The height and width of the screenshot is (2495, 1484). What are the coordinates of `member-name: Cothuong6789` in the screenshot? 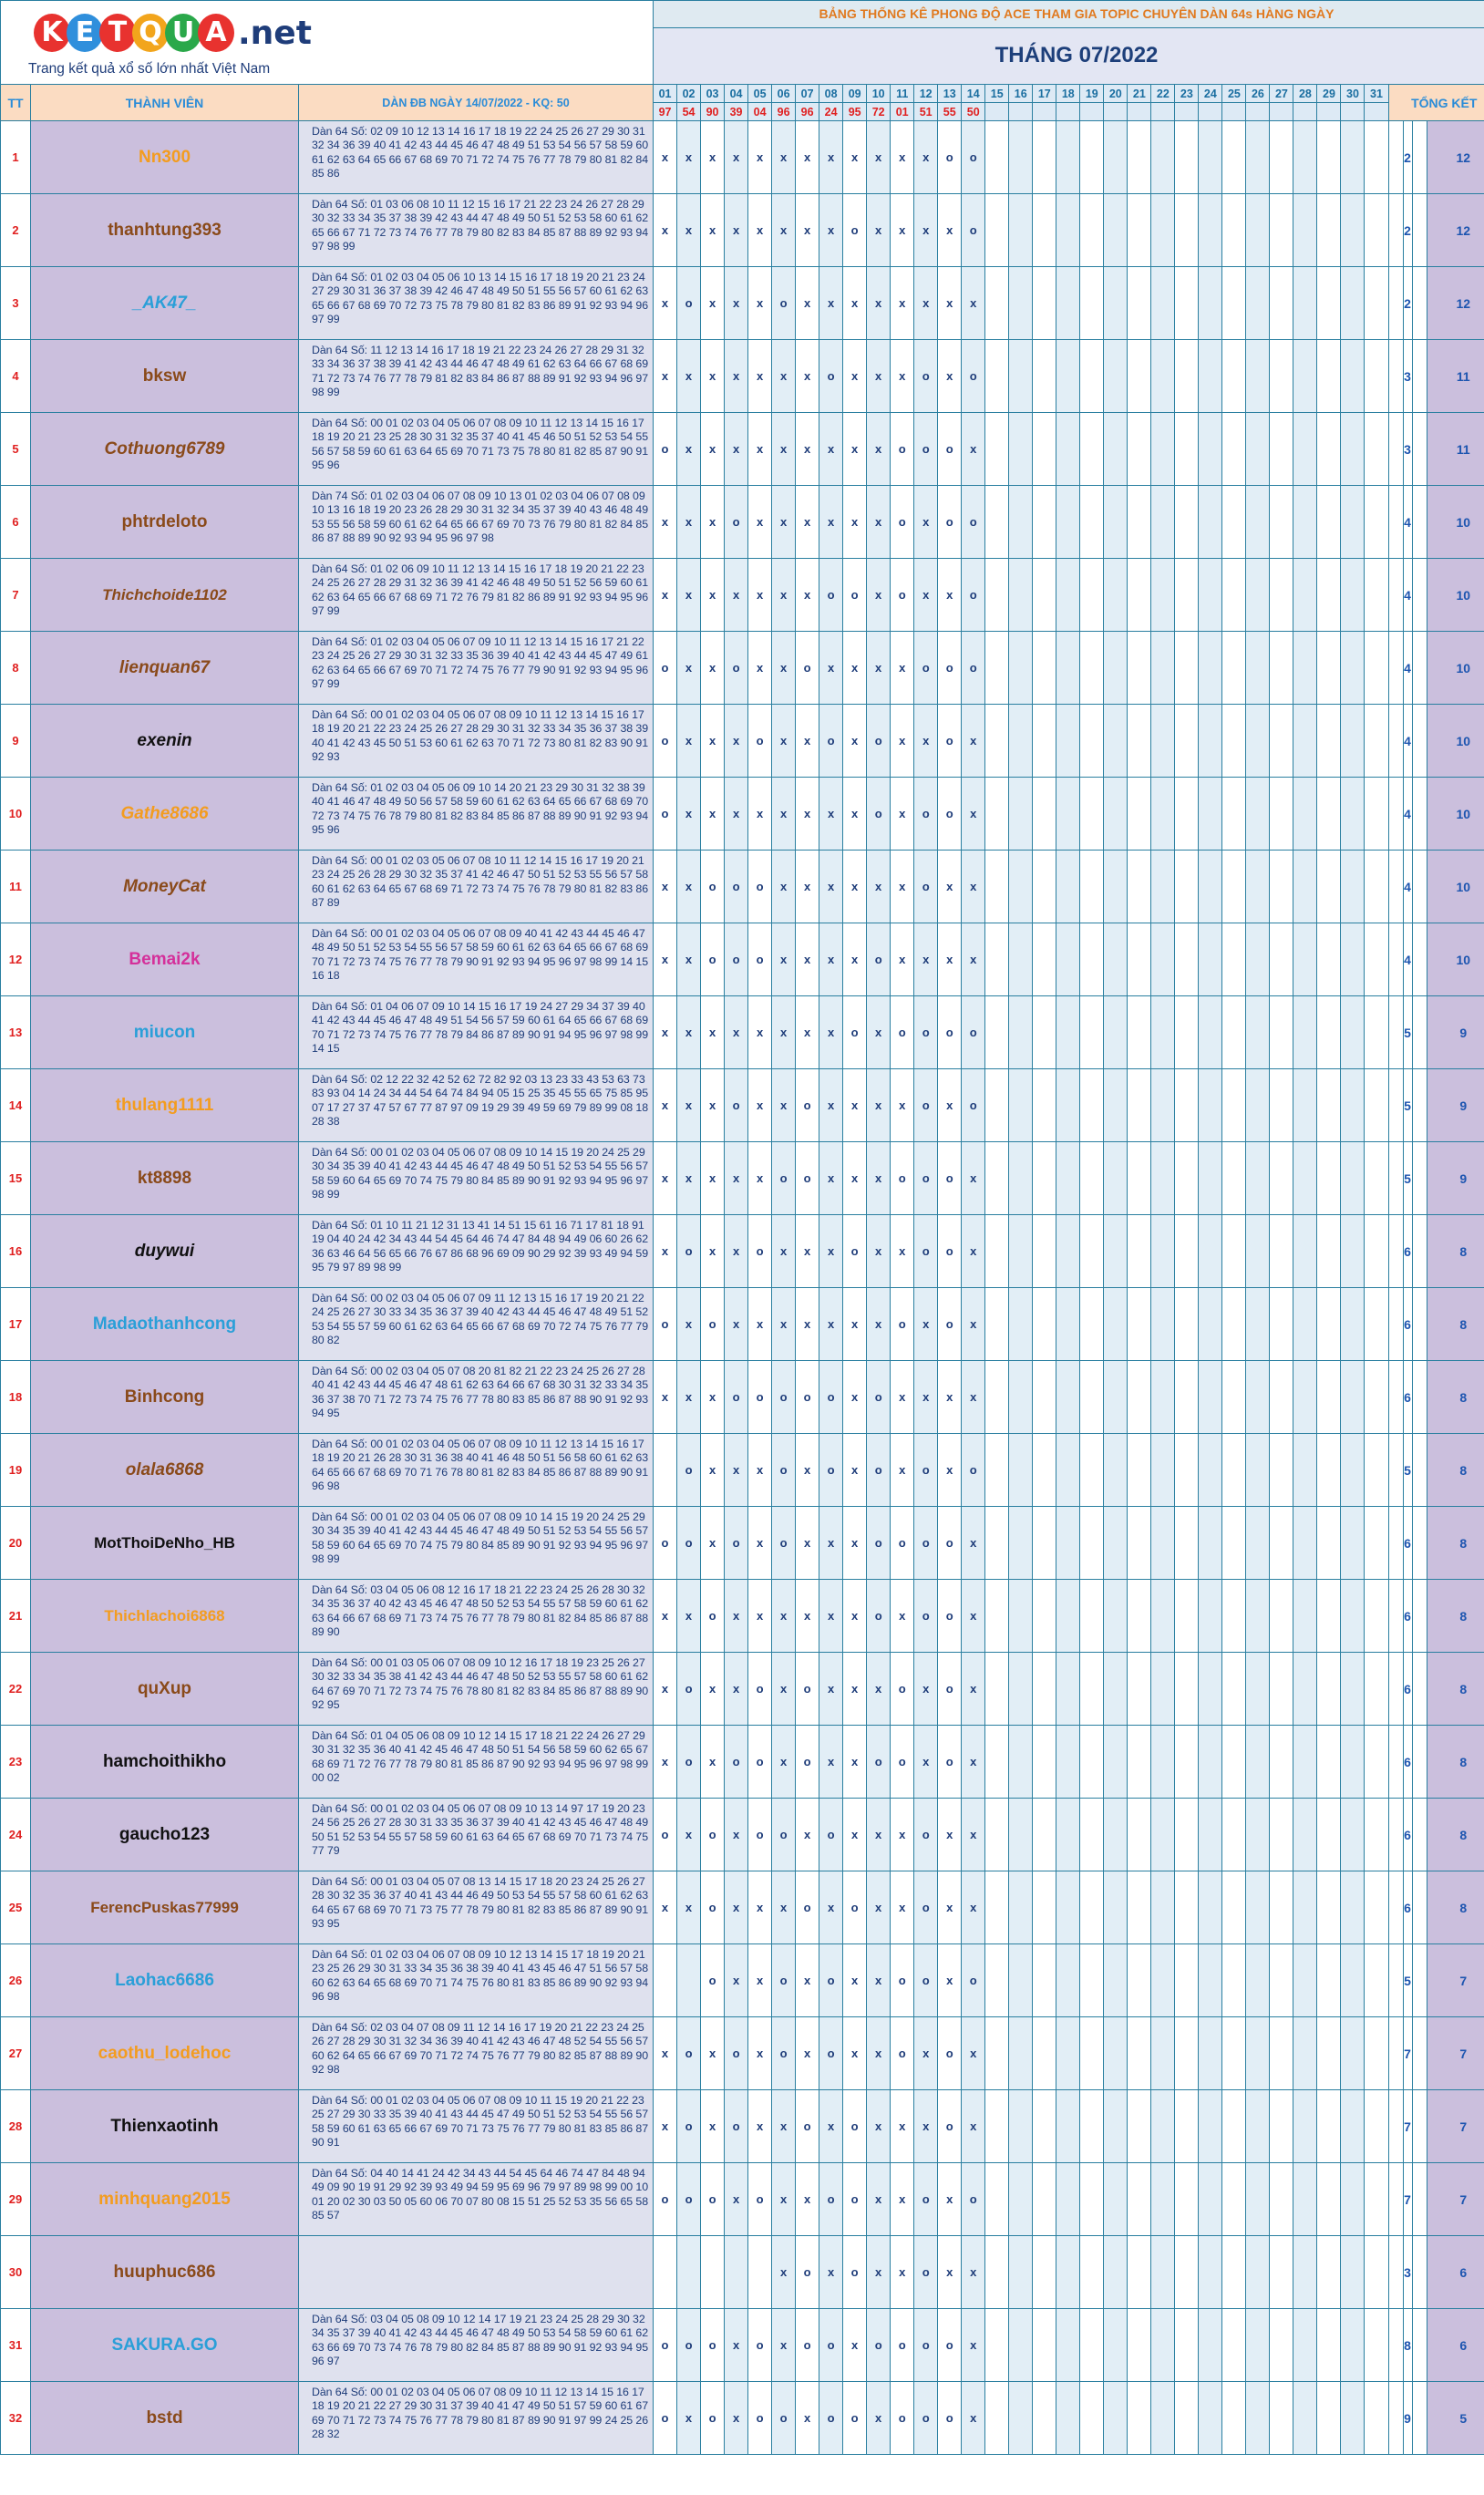 It's located at (164, 449).